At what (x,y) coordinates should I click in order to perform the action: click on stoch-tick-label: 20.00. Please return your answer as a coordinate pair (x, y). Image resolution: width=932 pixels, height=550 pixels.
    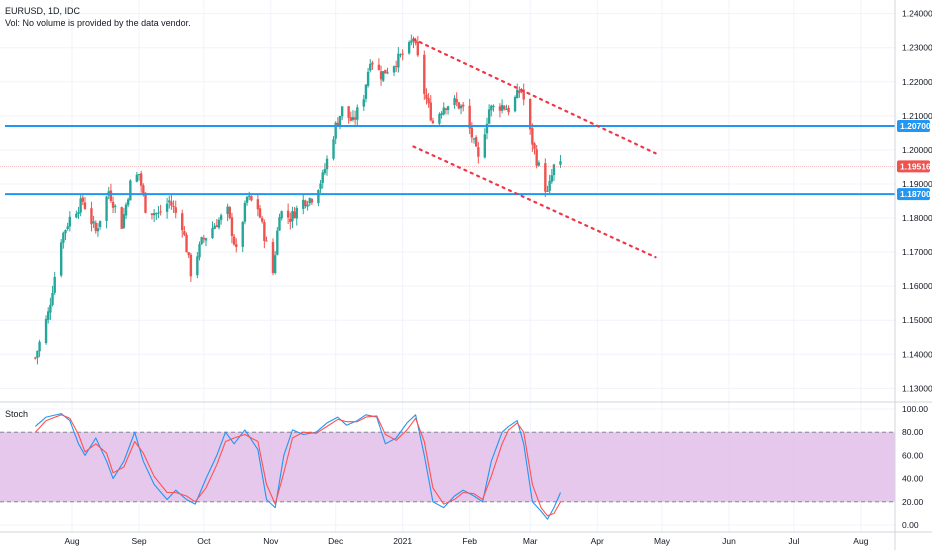
    Looking at the image, I should click on (913, 502).